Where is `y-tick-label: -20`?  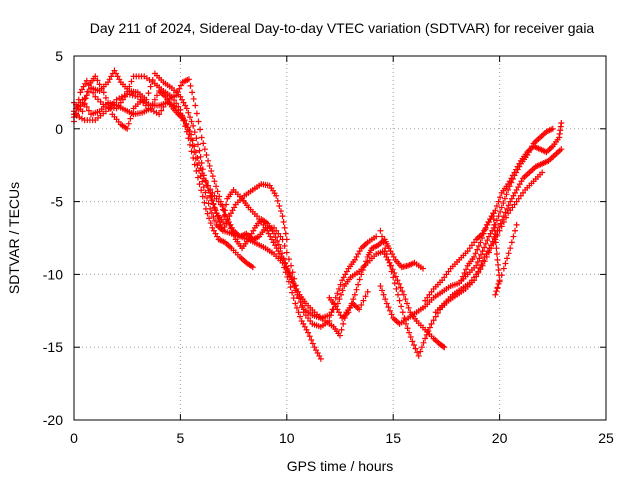
y-tick-label: -20 is located at coordinates (53, 420).